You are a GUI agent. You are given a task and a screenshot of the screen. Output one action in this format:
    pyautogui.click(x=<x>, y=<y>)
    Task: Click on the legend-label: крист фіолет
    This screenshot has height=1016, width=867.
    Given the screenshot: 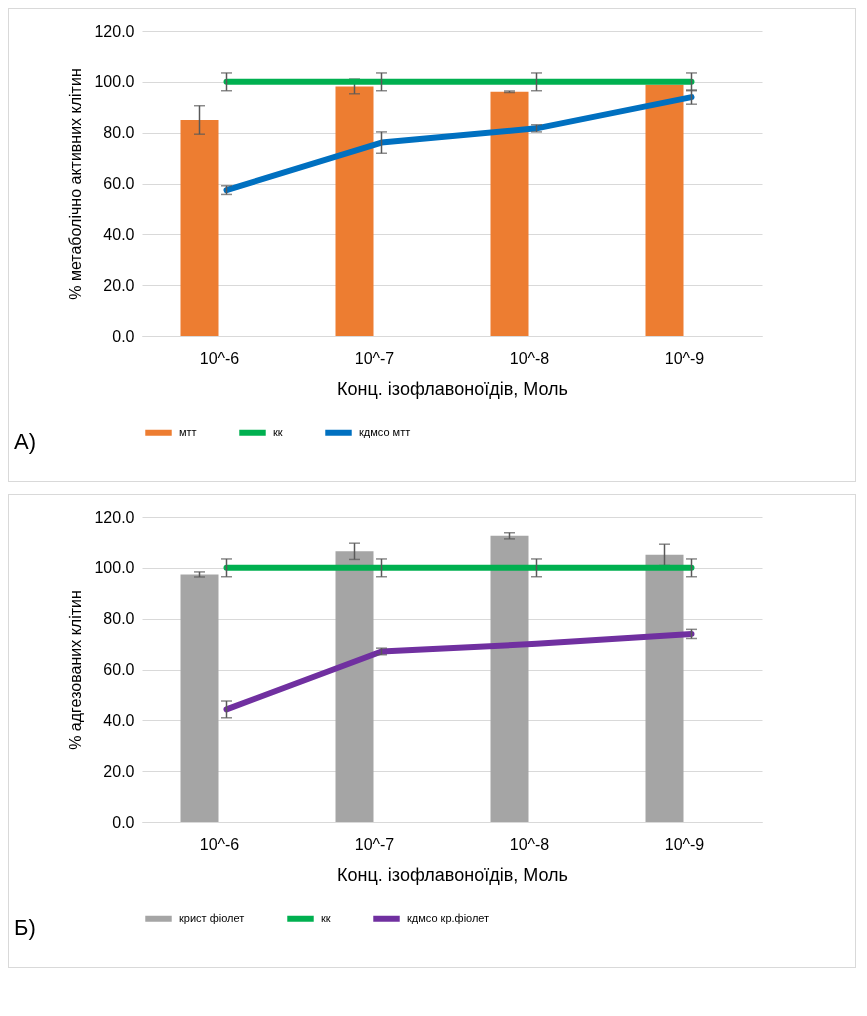 What is the action you would take?
    pyautogui.click(x=212, y=917)
    